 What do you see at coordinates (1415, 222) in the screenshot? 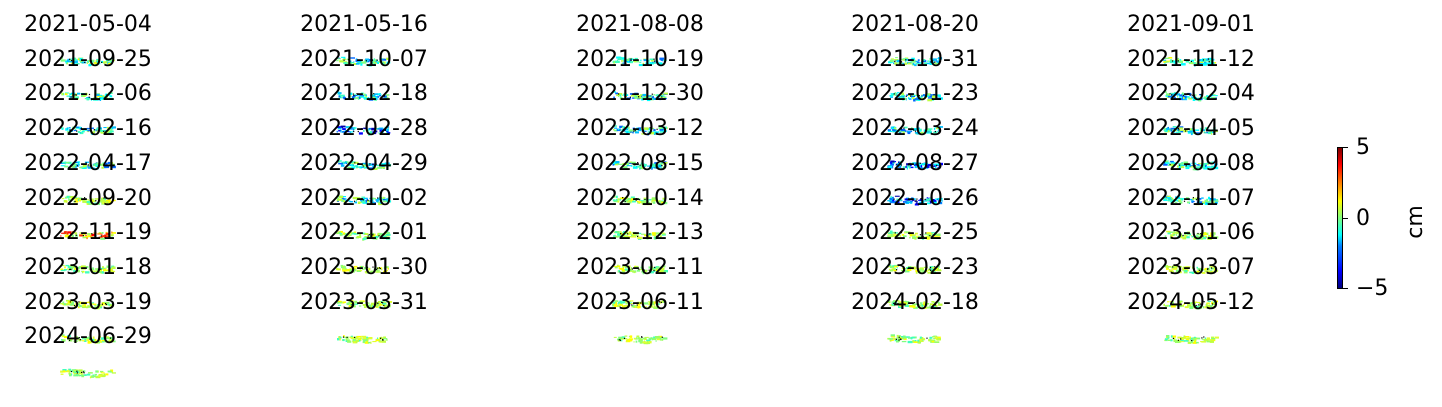
I see `colorbar-unit-label: cm` at bounding box center [1415, 222].